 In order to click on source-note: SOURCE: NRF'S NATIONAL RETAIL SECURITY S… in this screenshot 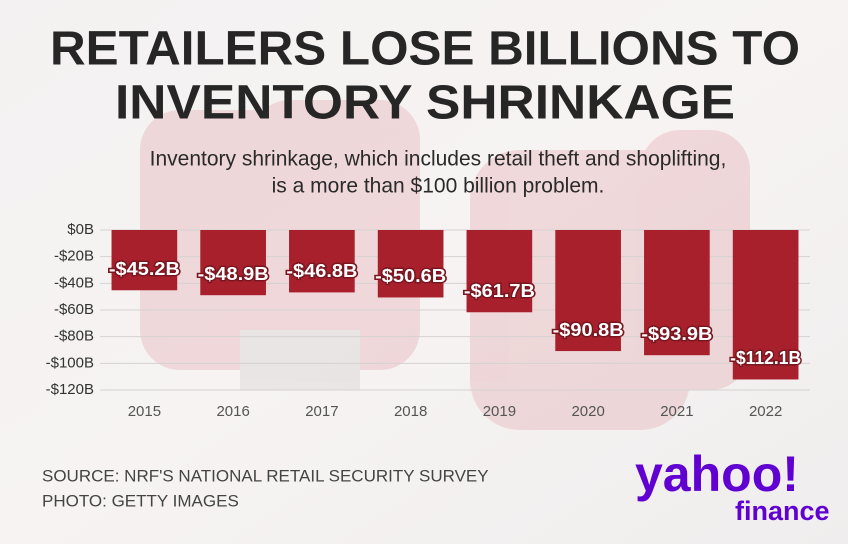, I will do `click(265, 475)`.